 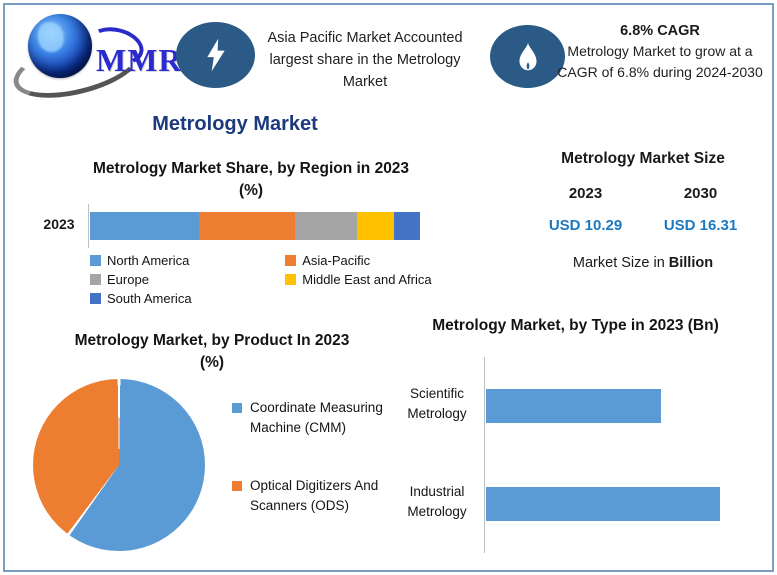 What do you see at coordinates (149, 298) in the screenshot?
I see `legend-label: South America` at bounding box center [149, 298].